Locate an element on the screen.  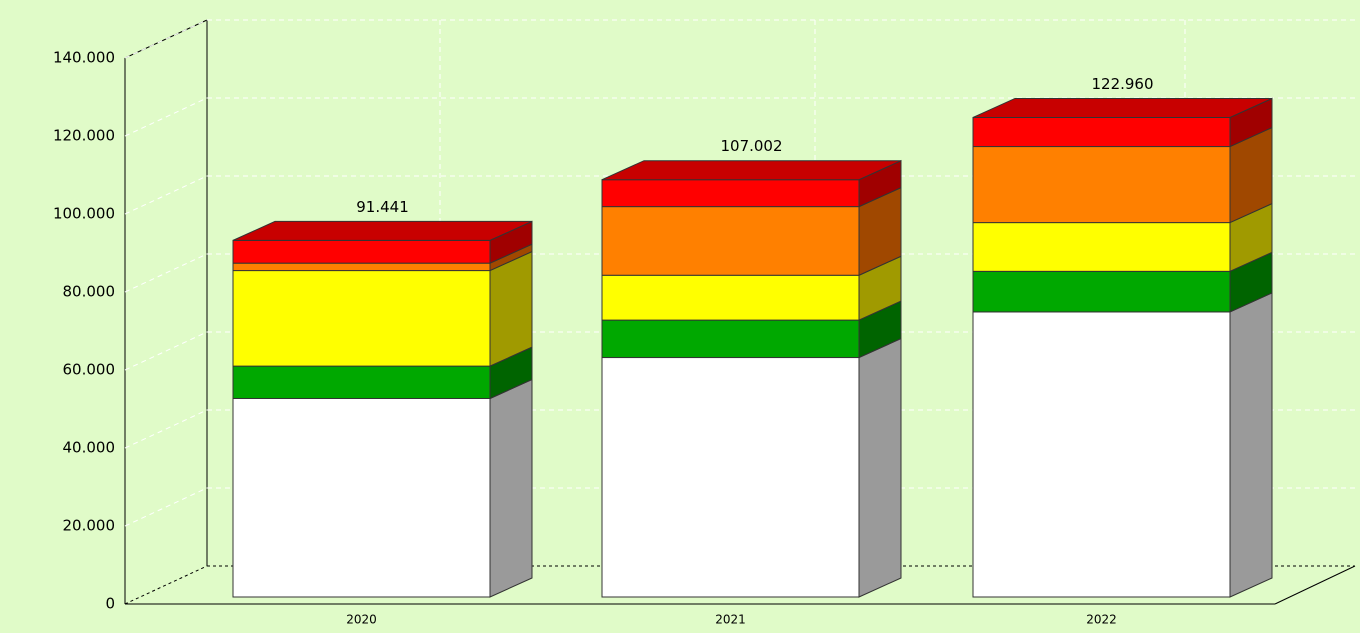
y-tick-label: 0 is located at coordinates (110, 604).